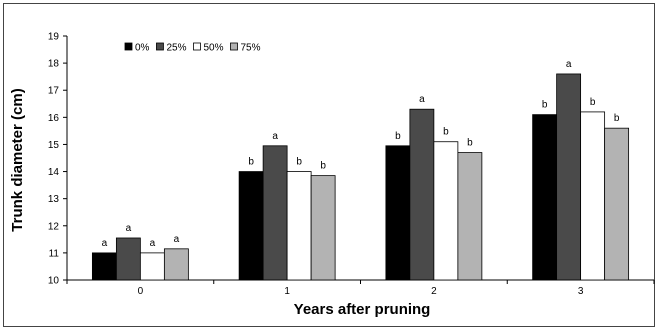 This screenshot has height=332, width=660. I want to click on y-tick-label: 17, so click(54, 91).